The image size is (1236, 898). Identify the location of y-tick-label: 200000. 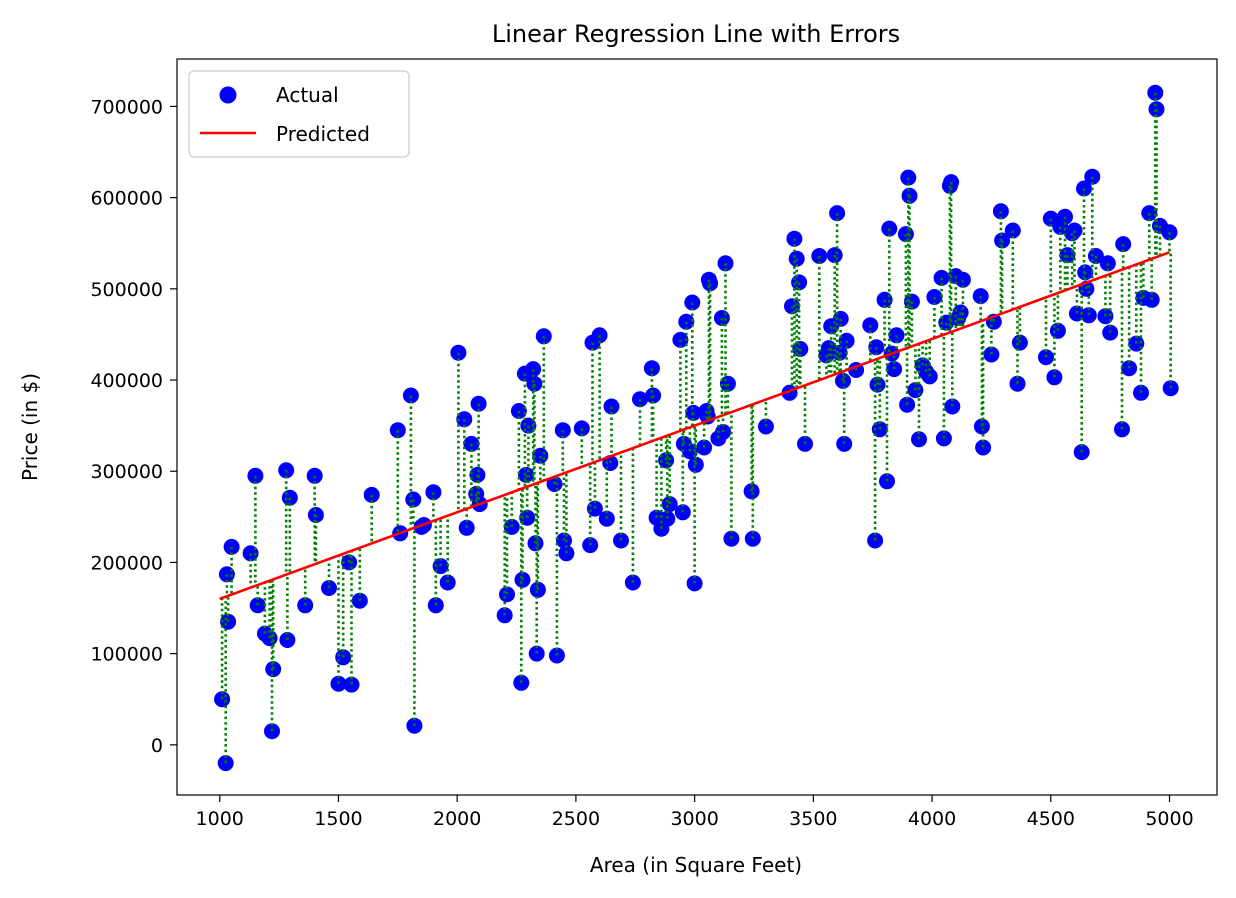
(126, 563).